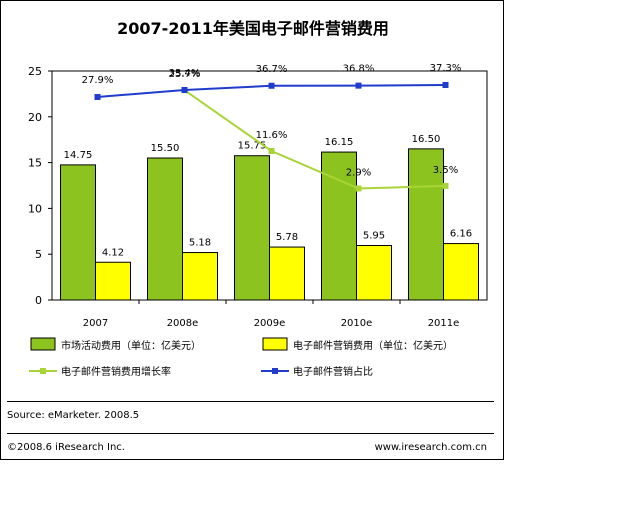 This screenshot has width=640, height=512. I want to click on x-tick-label: 2008e, so click(183, 323).